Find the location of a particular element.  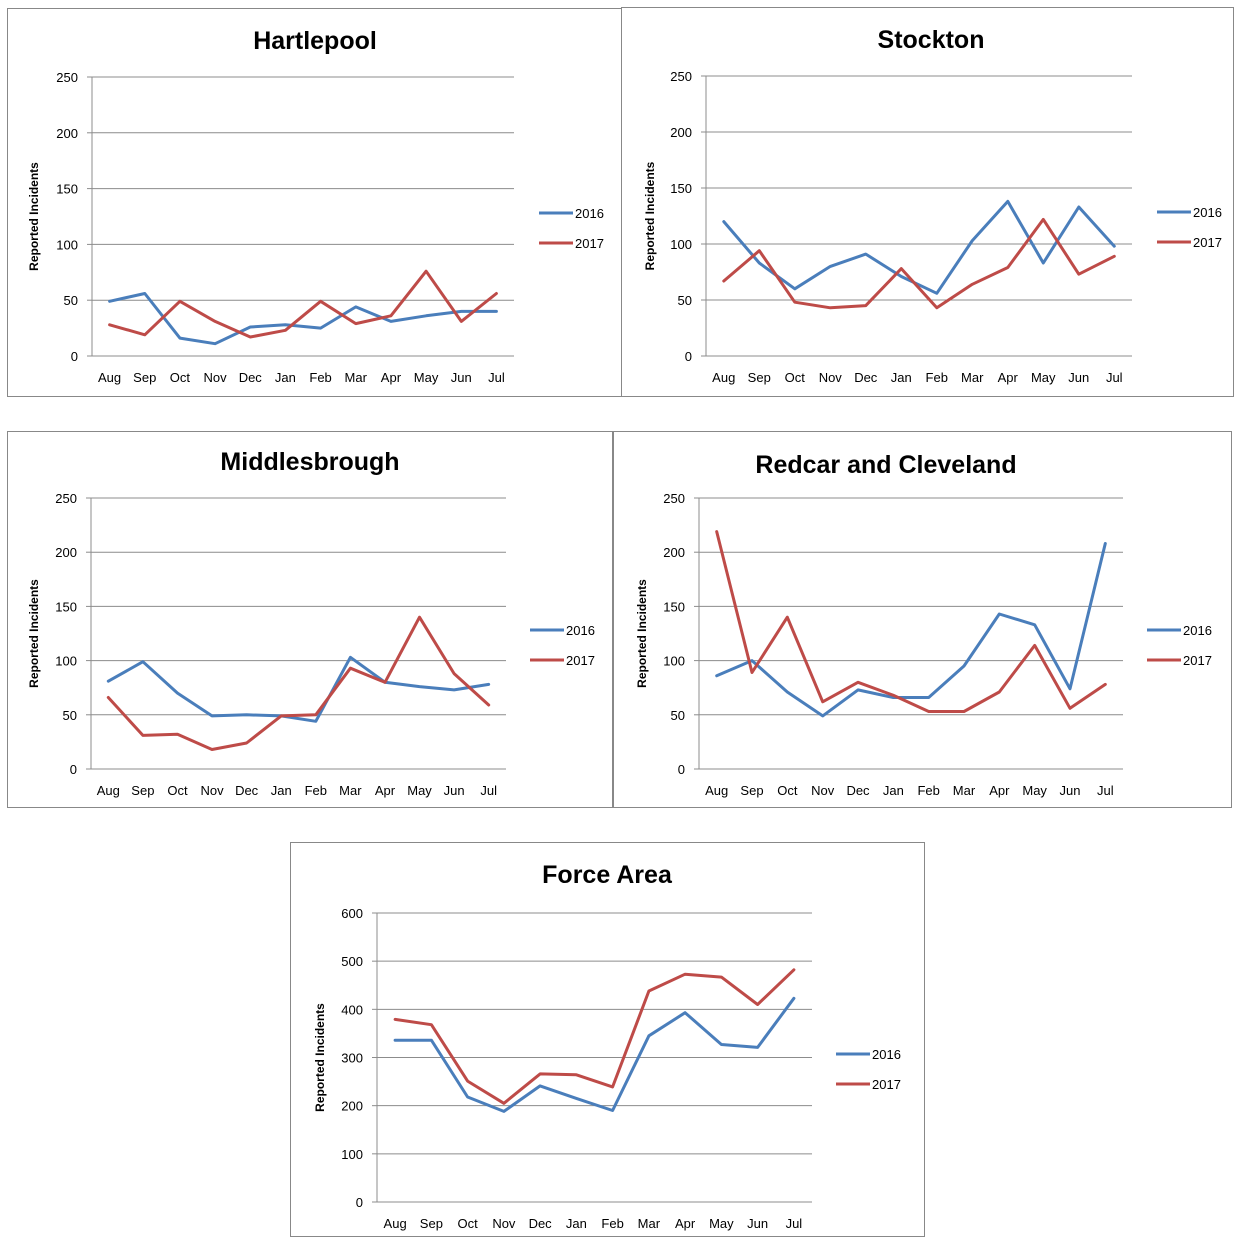

series-line-2016-redcar-and-cleveland is located at coordinates (911, 630).